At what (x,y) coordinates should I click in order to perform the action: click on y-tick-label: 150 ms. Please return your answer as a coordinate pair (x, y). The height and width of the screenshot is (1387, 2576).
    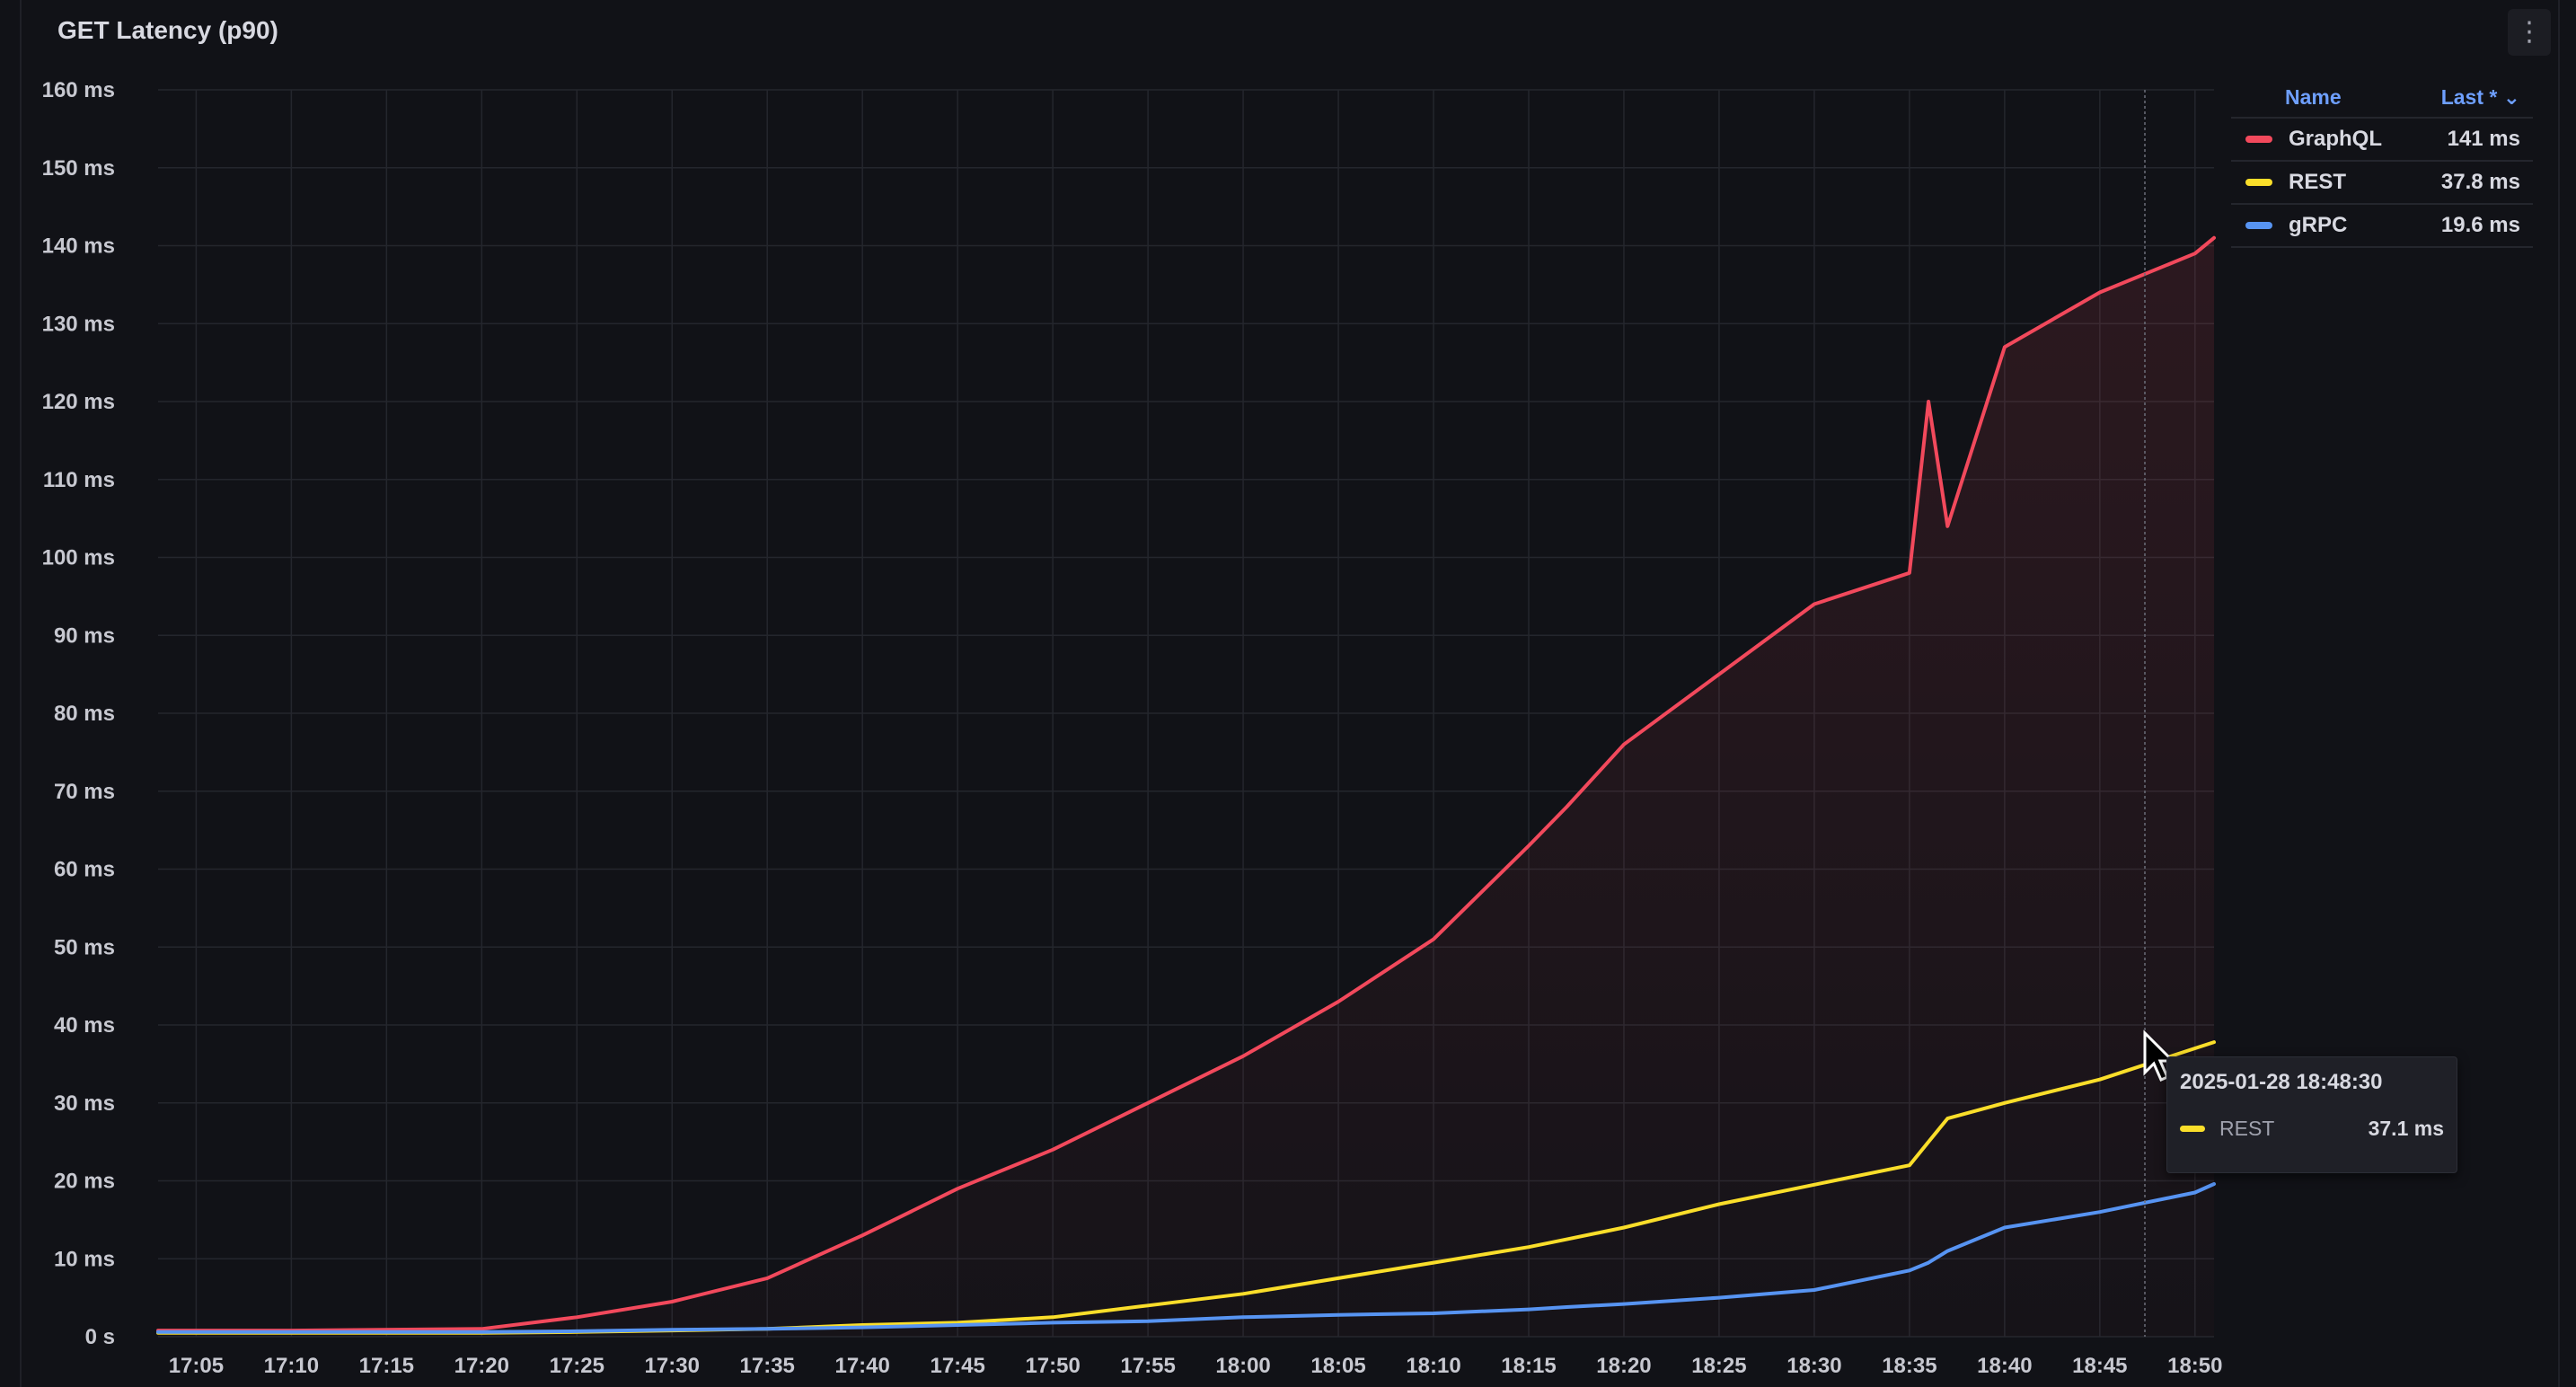
    Looking at the image, I should click on (78, 168).